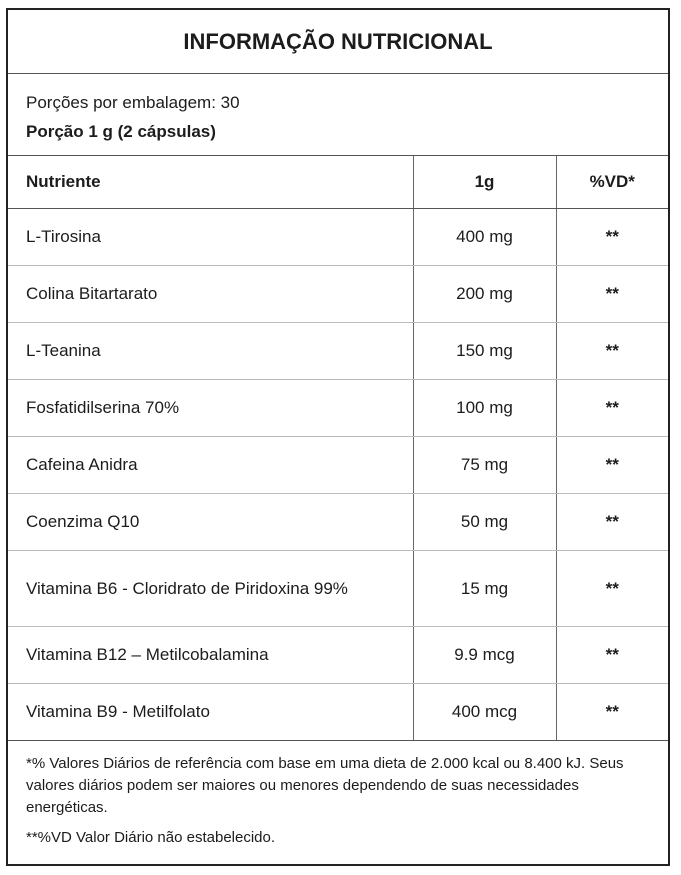  I want to click on amount: 400 mcg, so click(485, 712).